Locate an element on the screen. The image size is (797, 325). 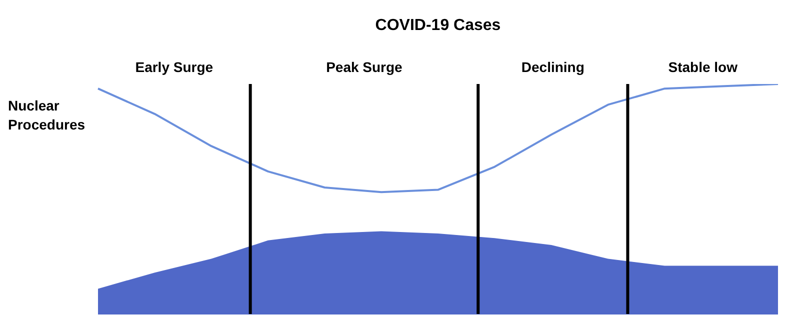
series-label: Nuclear Procedures is located at coordinates (47, 115).